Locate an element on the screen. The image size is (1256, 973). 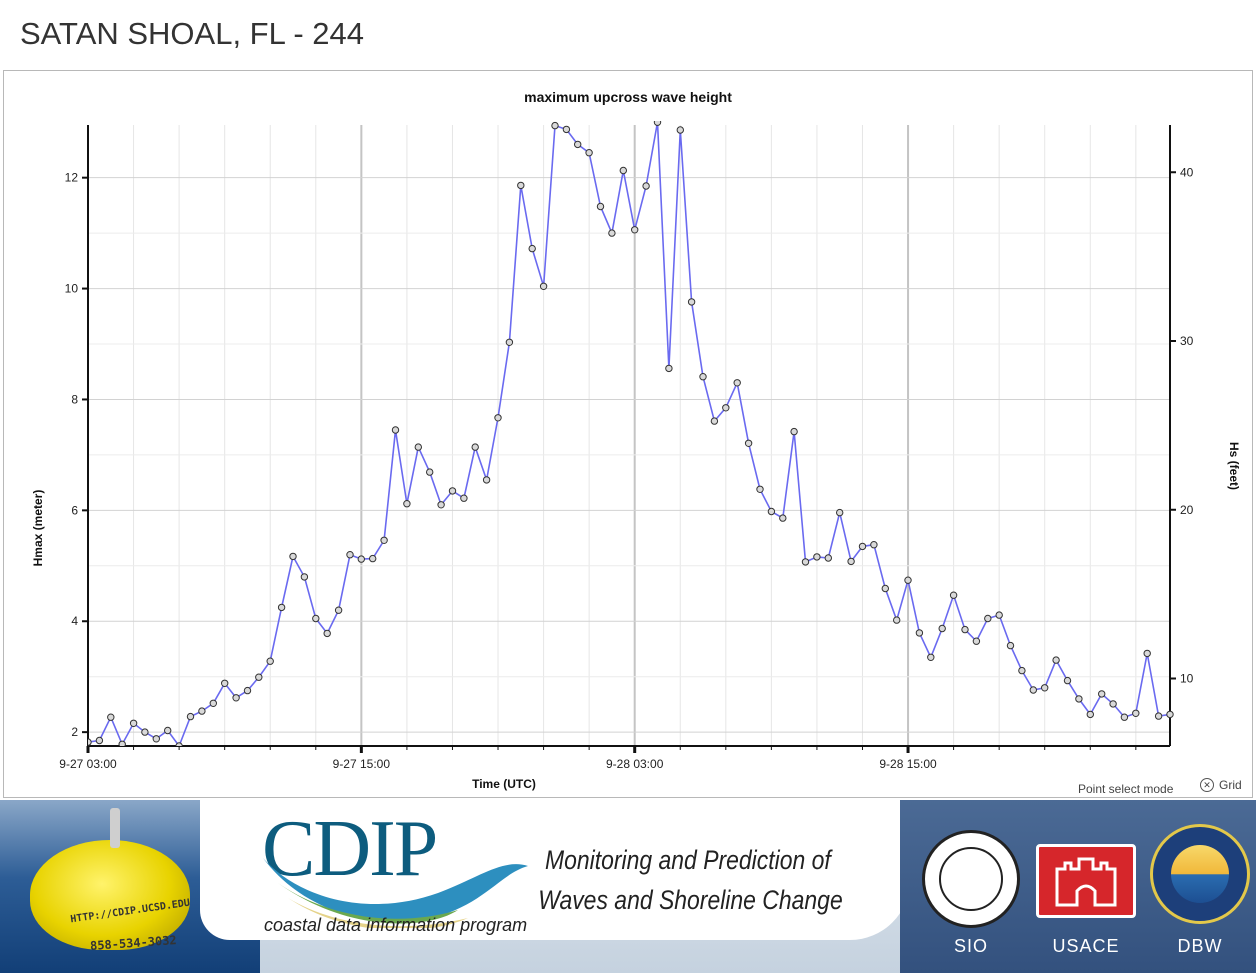
grid-toggle: ✕ Grid is located at coordinates (1221, 785).